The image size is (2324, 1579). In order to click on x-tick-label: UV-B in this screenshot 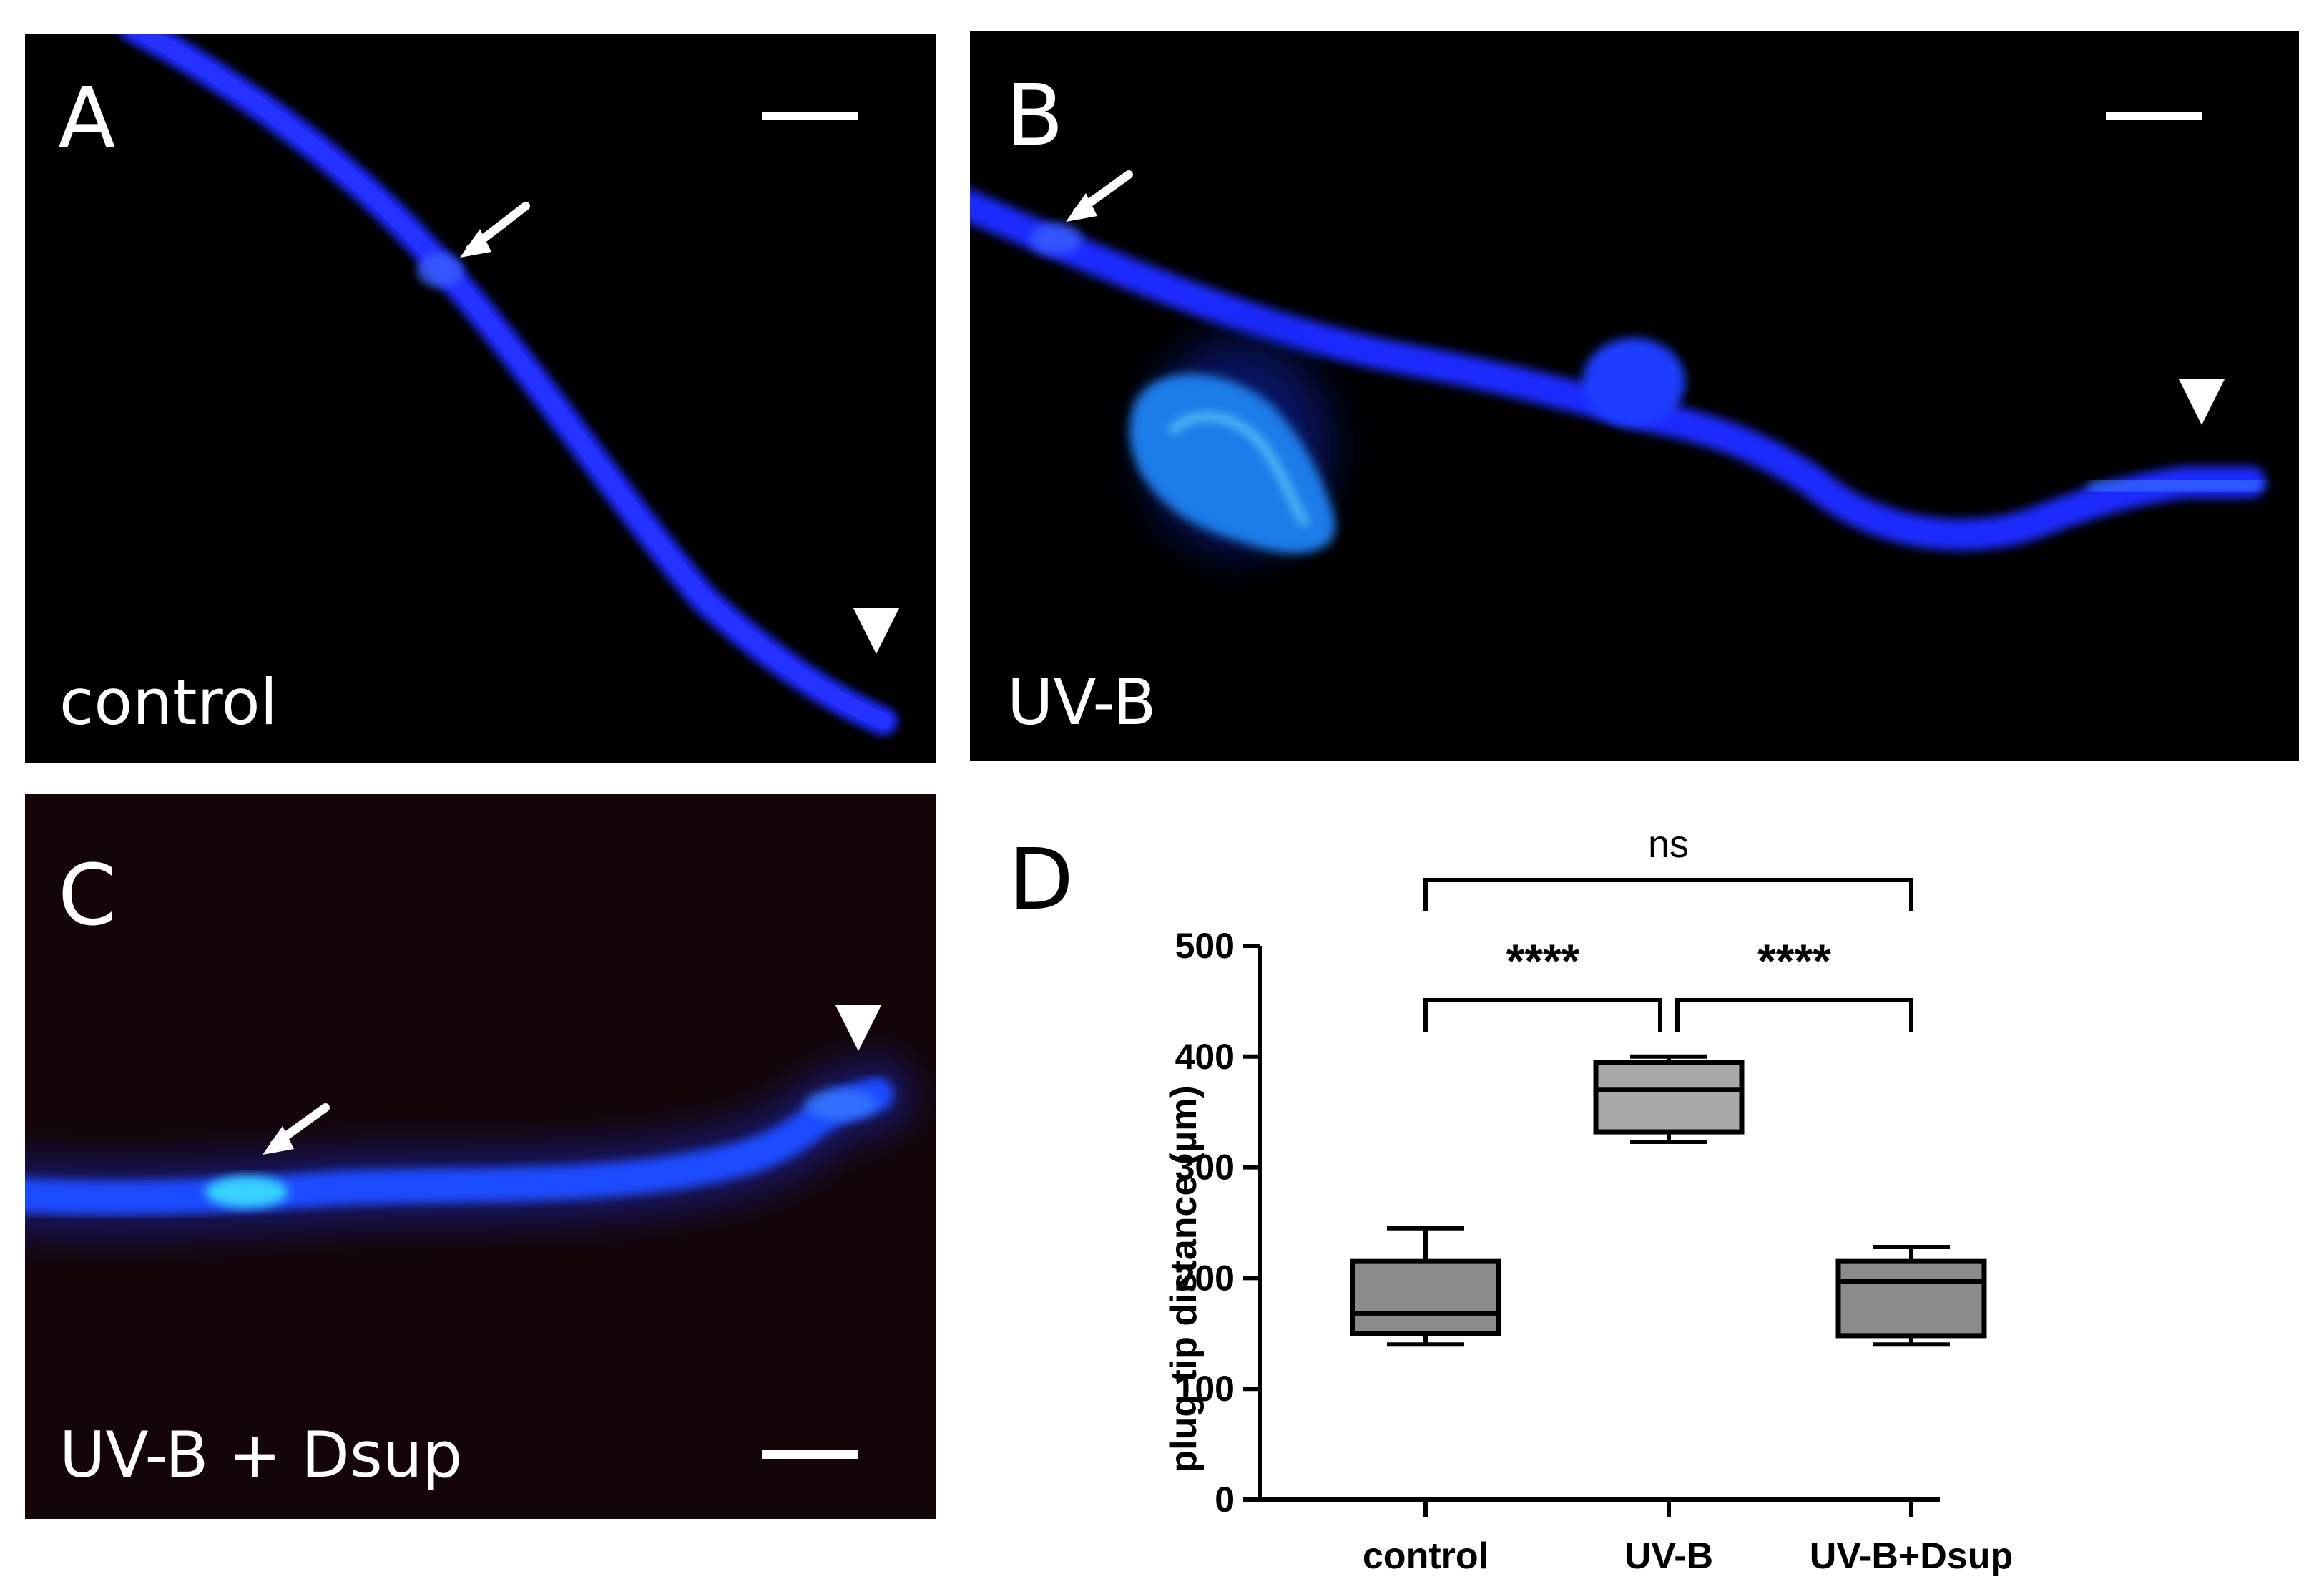, I will do `click(1668, 1556)`.